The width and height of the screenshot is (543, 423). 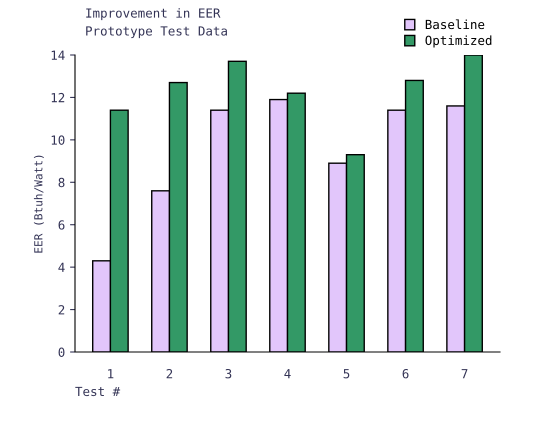 What do you see at coordinates (287, 373) in the screenshot?
I see `x-tick-label: 4` at bounding box center [287, 373].